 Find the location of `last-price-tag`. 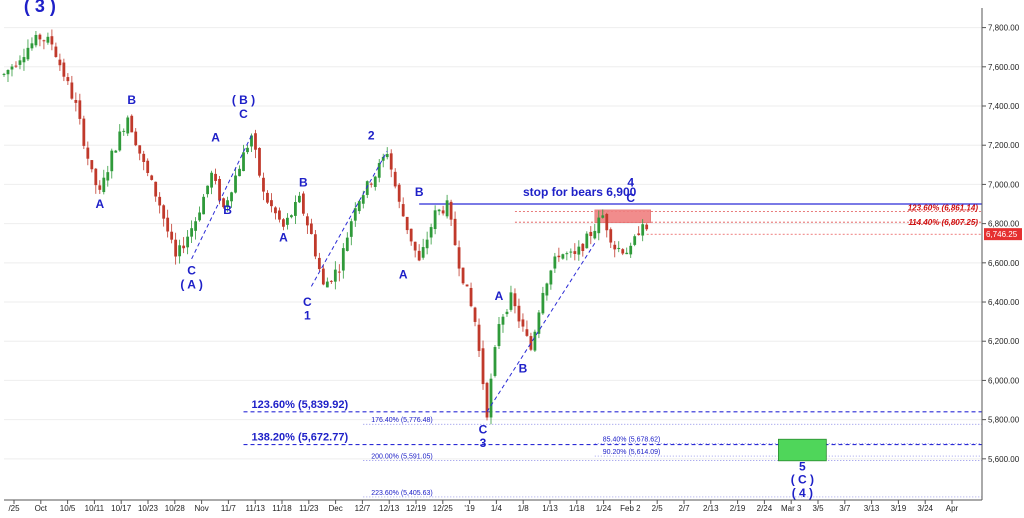

last-price-tag is located at coordinates (1003, 234).